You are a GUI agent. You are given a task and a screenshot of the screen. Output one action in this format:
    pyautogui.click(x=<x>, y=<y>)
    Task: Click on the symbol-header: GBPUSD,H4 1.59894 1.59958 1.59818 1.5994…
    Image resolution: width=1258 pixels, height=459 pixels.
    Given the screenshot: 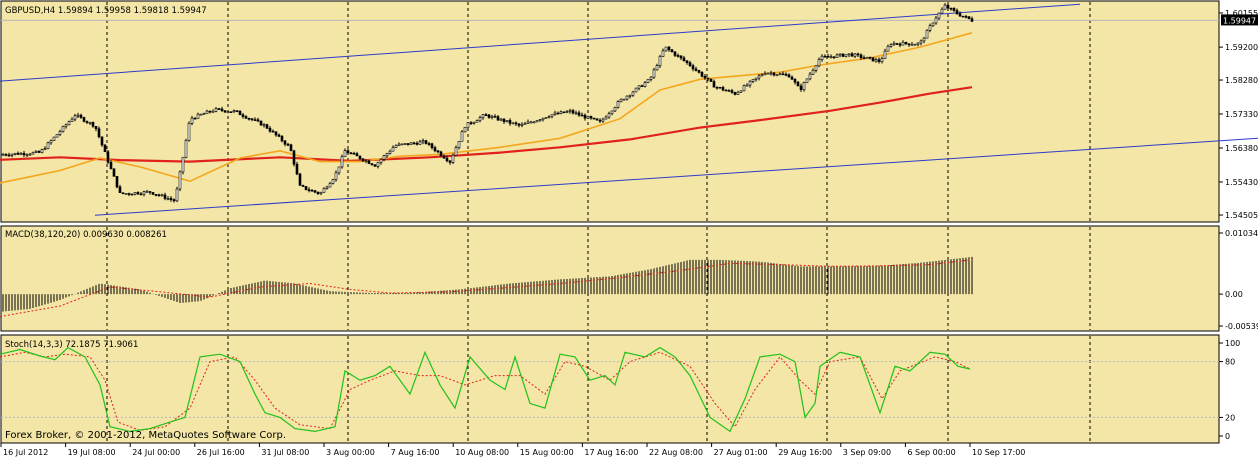 What is the action you would take?
    pyautogui.click(x=106, y=11)
    